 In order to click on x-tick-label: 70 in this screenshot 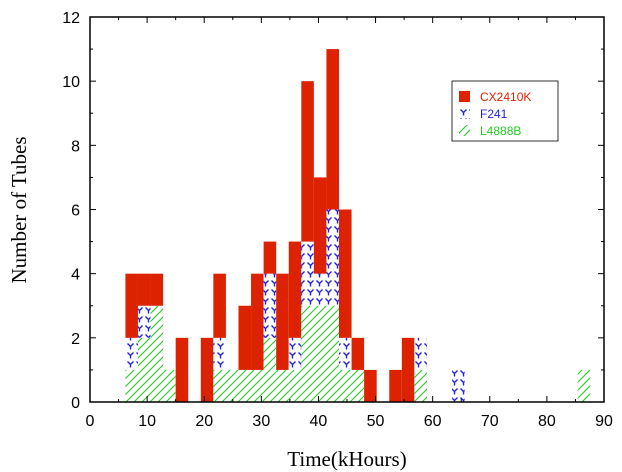, I will do `click(490, 421)`.